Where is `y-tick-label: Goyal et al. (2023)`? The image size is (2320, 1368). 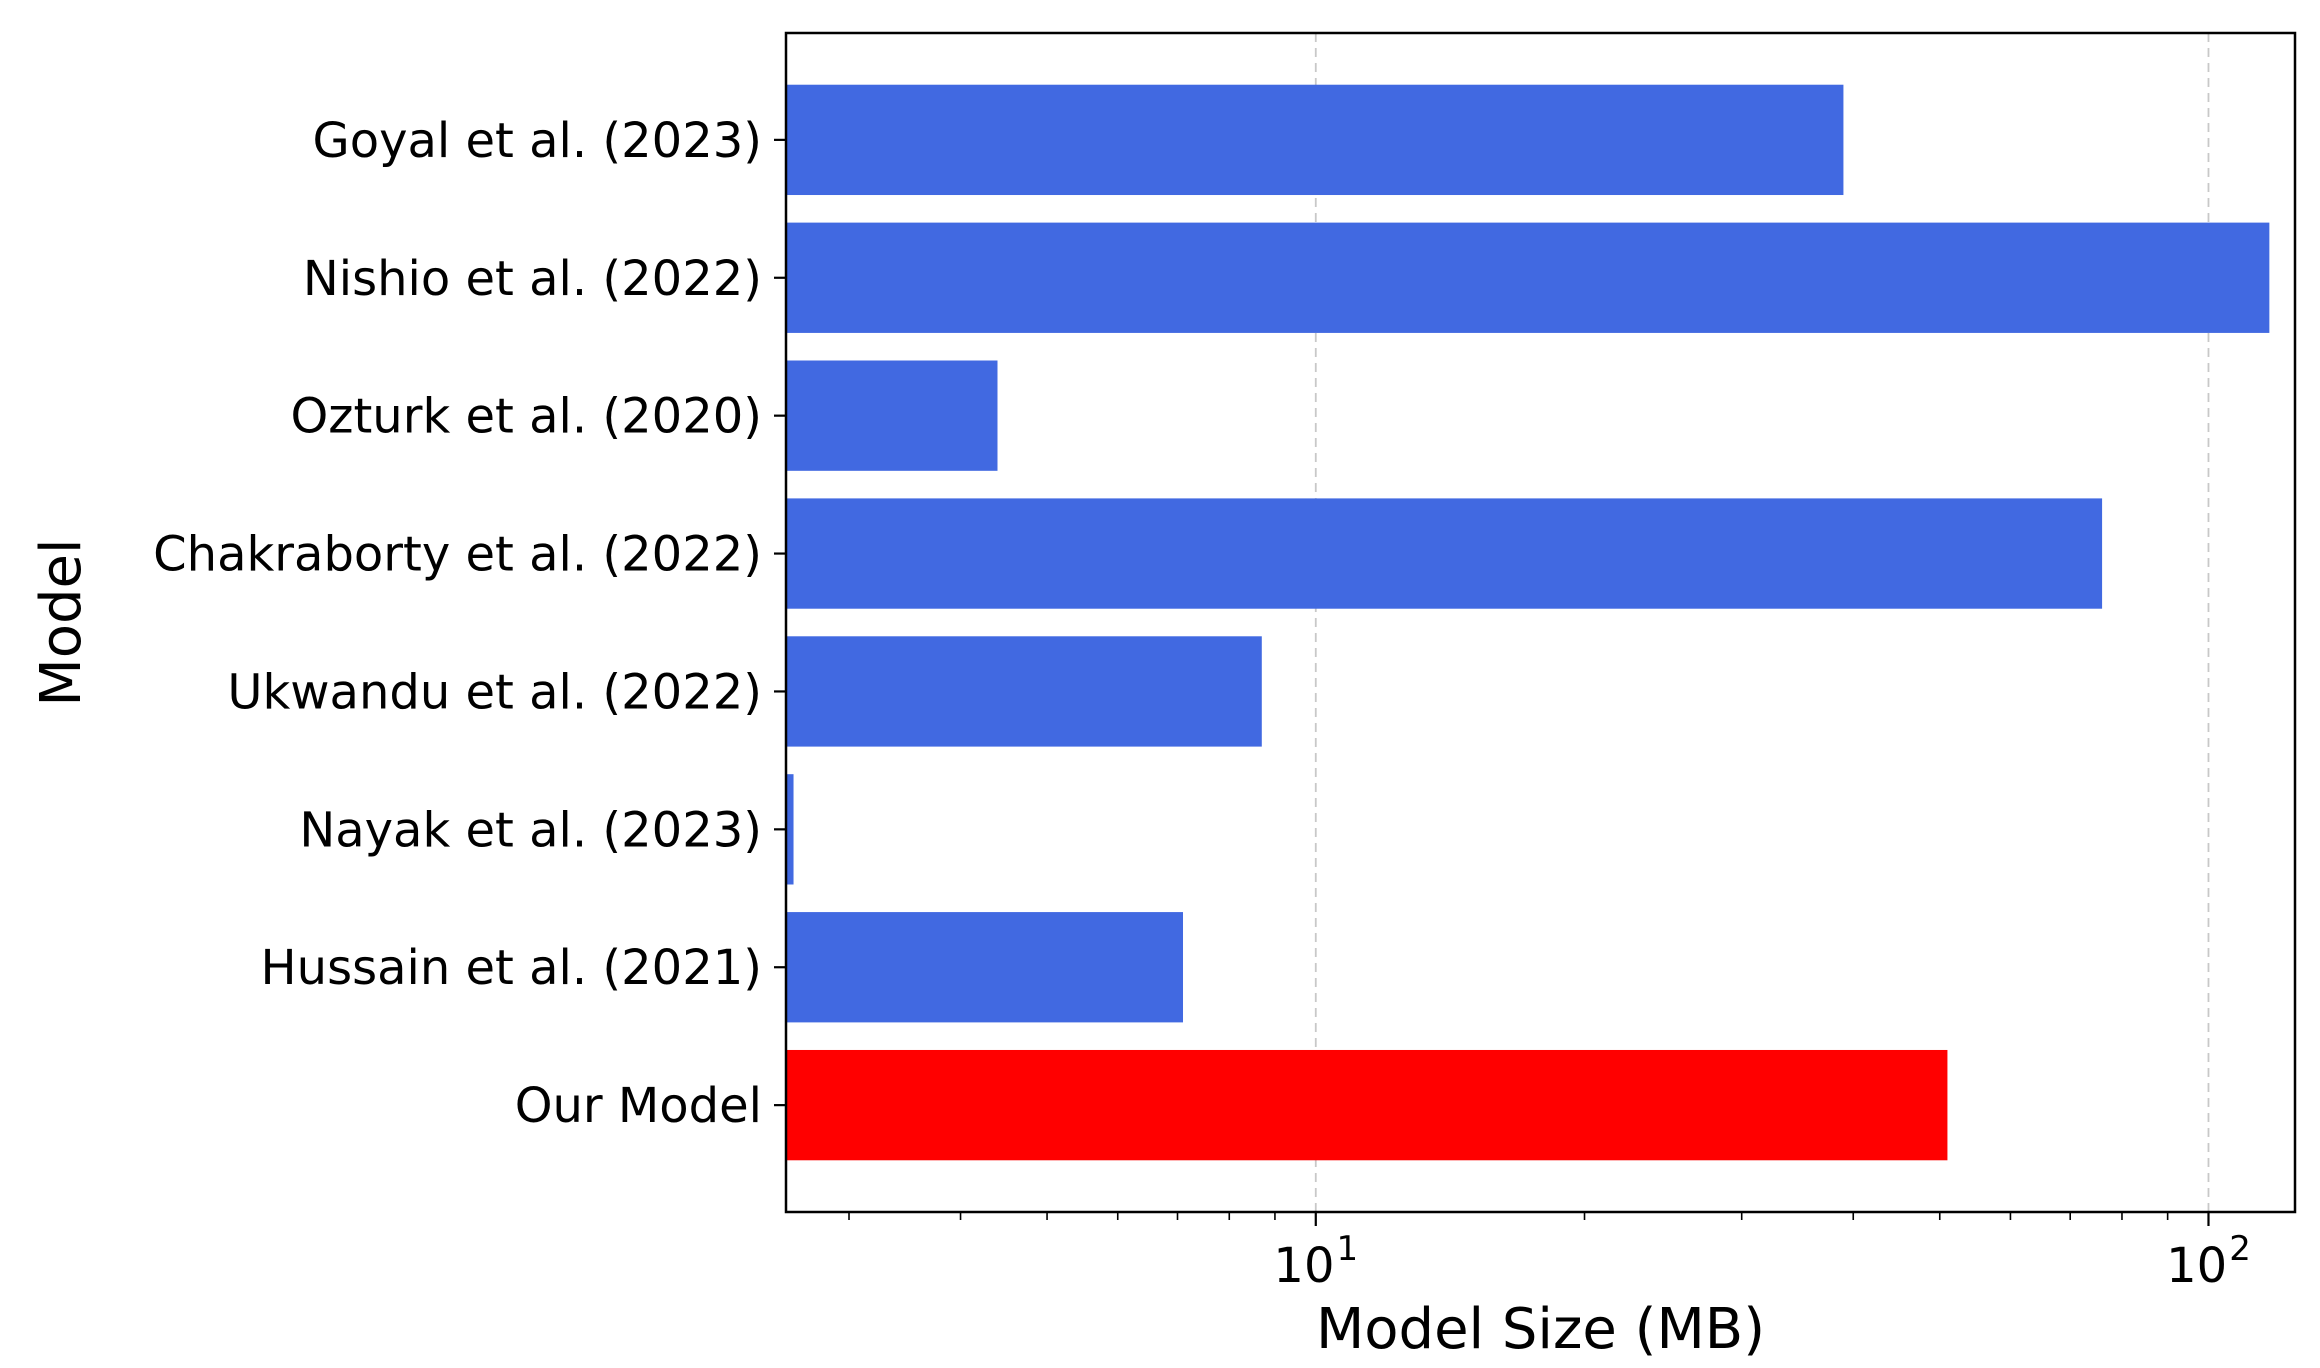 y-tick-label: Goyal et al. (2023) is located at coordinates (537, 141).